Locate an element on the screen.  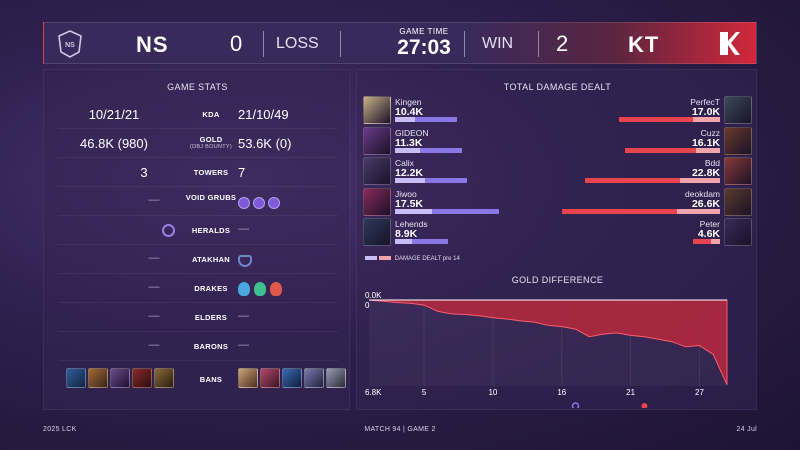
barons-right: — is located at coordinates (243, 345).